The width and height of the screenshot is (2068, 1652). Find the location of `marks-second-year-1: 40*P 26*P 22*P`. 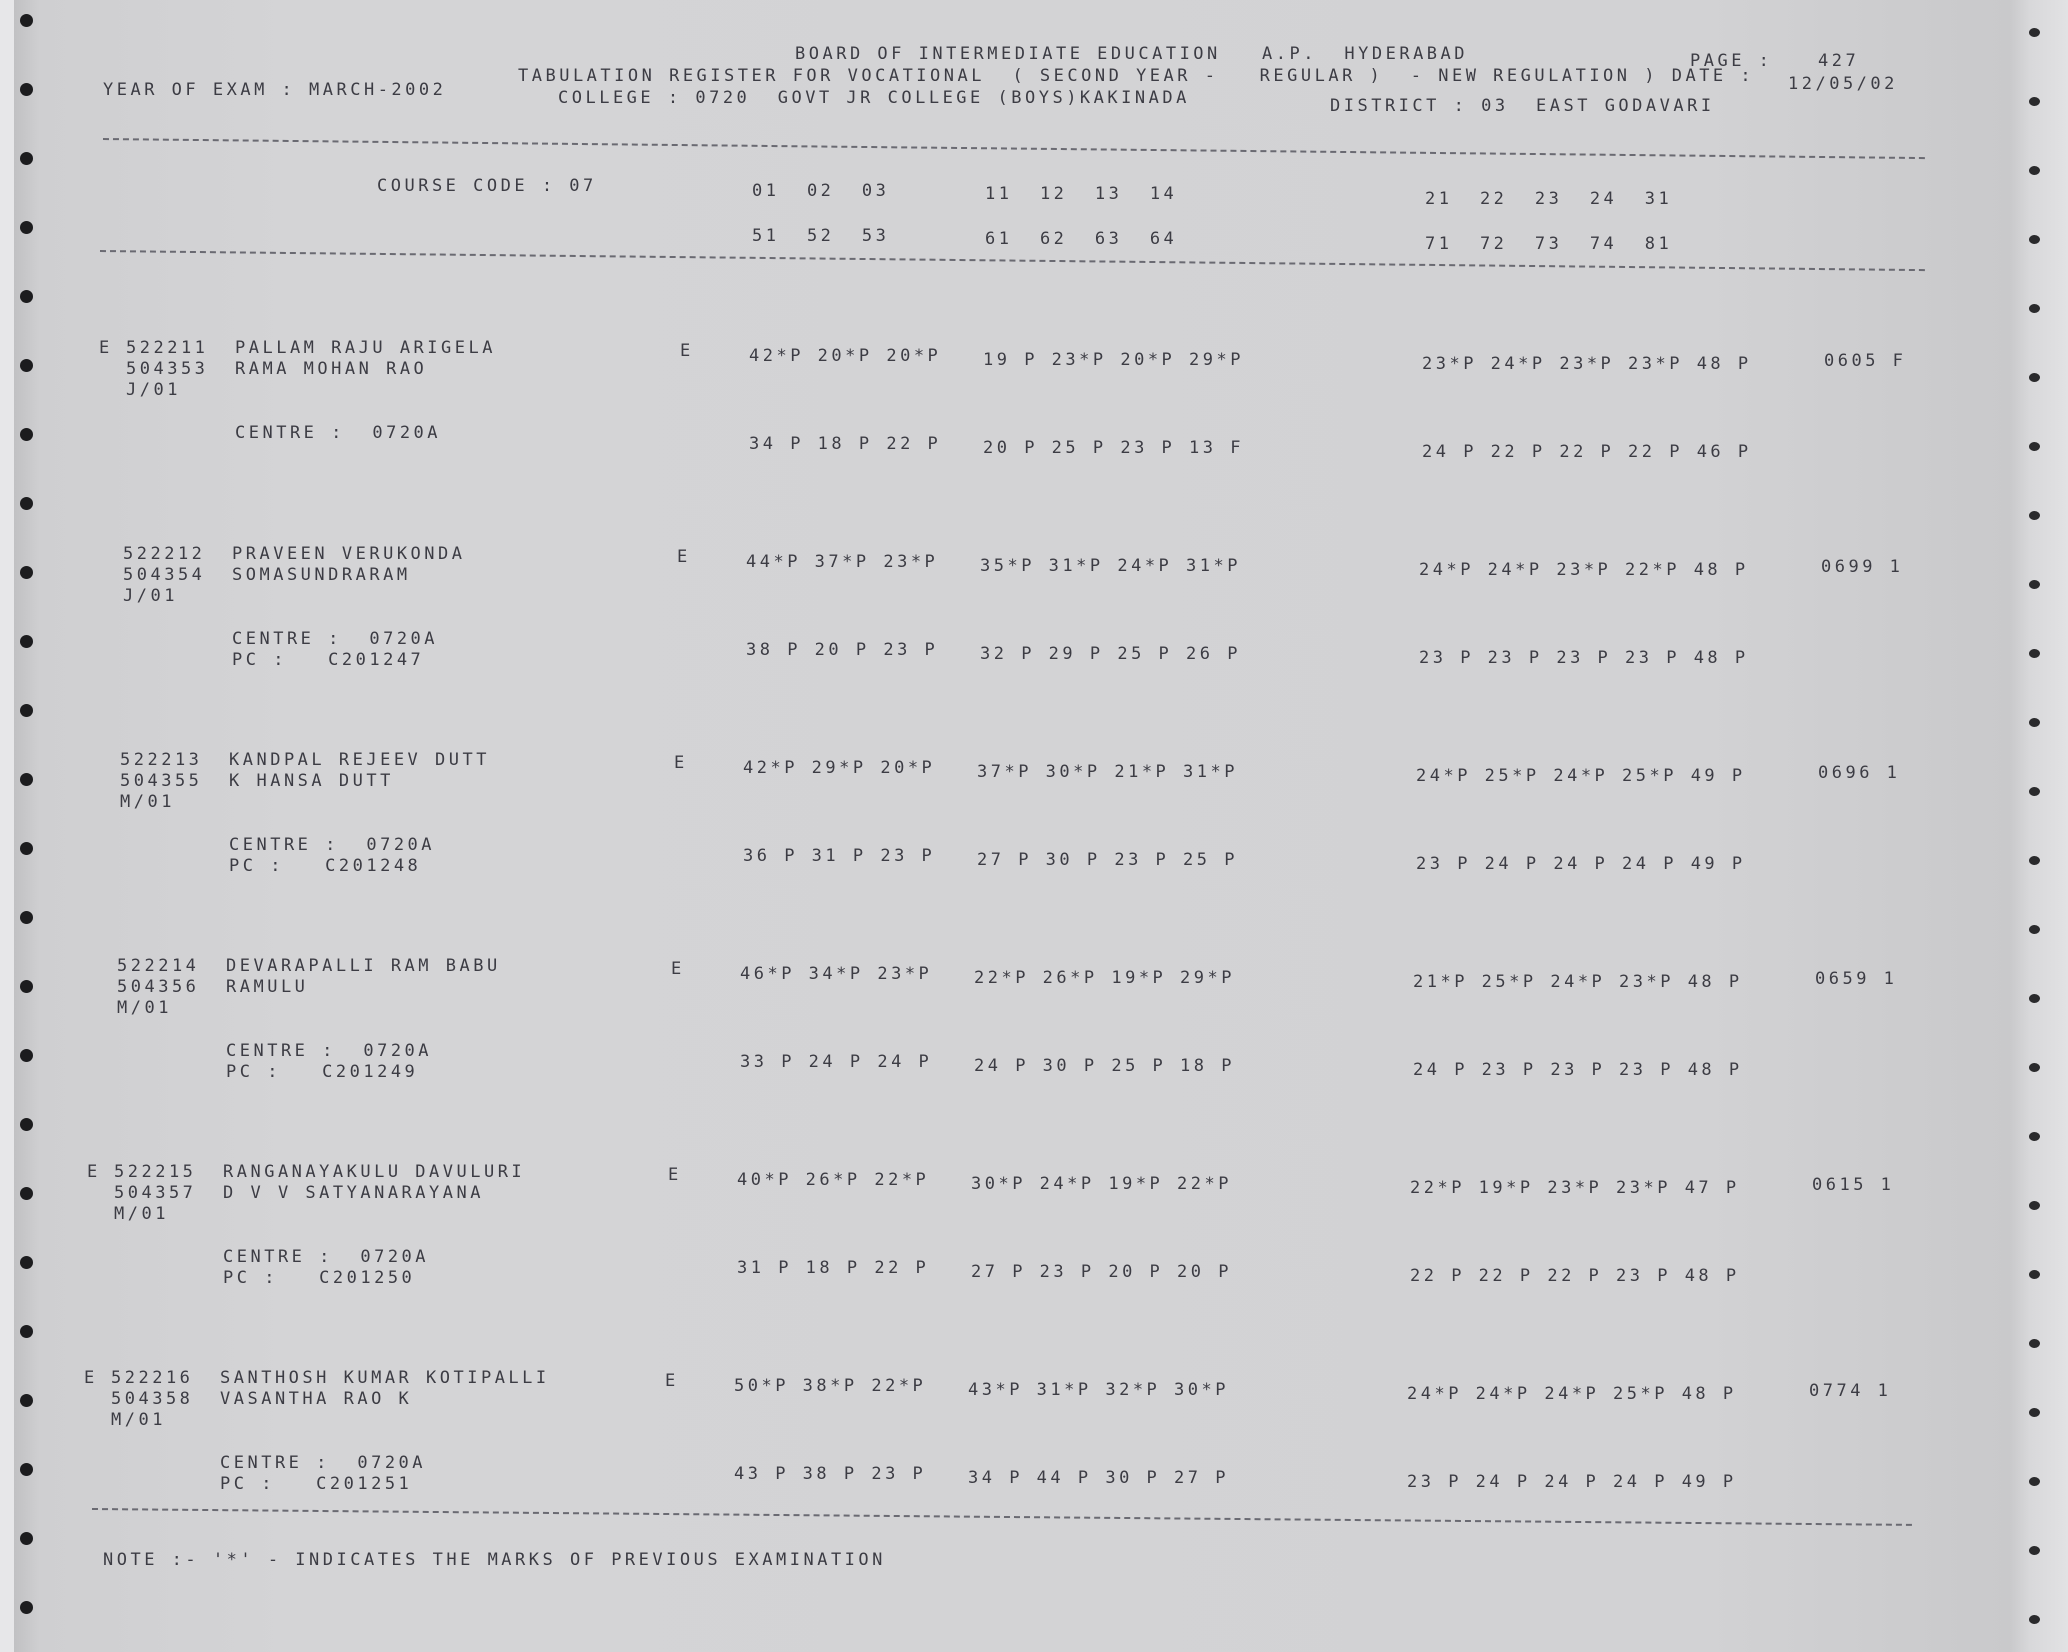

marks-second-year-1: 40*P 26*P 22*P is located at coordinates (833, 1180).